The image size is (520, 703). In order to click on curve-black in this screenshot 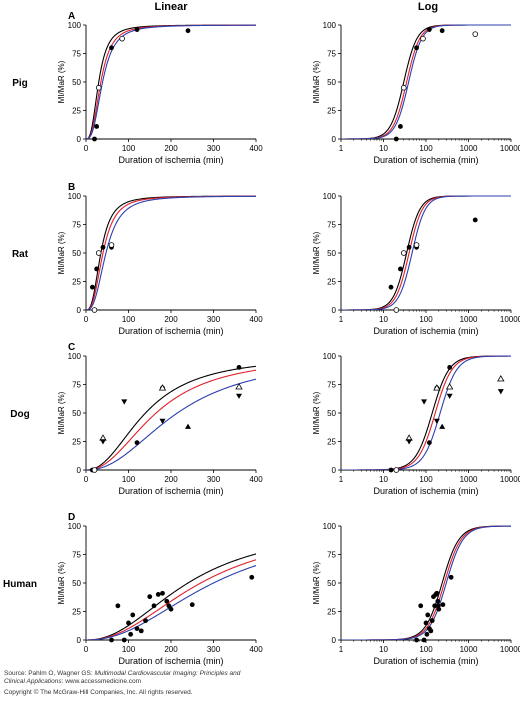, I will do `click(171, 596)`.